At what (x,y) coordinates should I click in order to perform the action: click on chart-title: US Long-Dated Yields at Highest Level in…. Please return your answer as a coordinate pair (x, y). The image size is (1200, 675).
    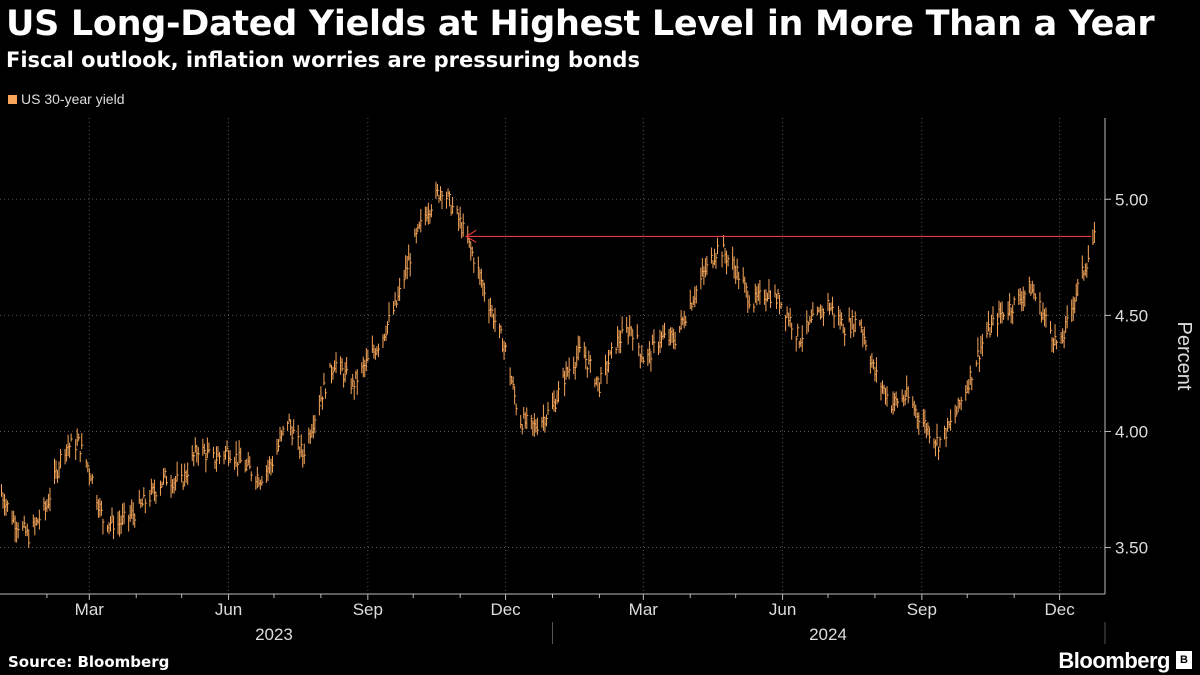
    Looking at the image, I should click on (580, 24).